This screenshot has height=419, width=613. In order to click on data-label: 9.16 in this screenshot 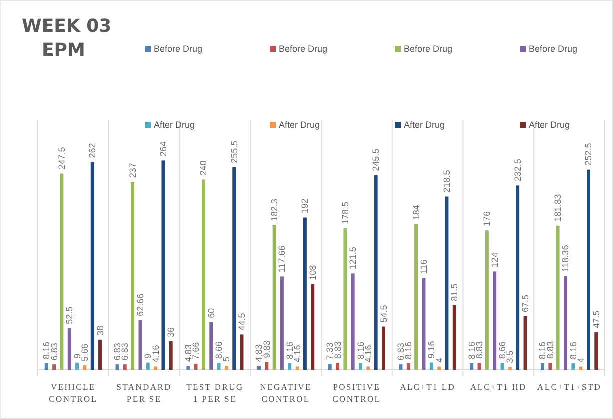, I will do `click(431, 350)`.